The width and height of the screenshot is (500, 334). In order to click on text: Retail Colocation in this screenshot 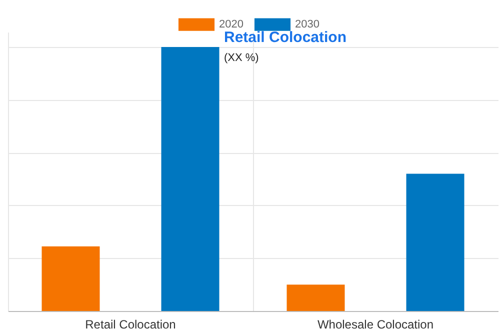, I will do `click(285, 37)`.